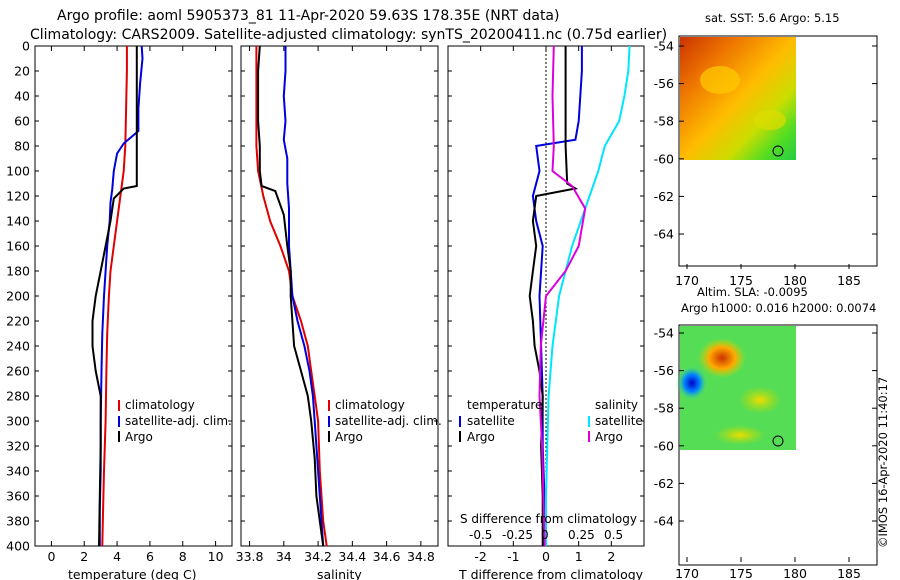 This screenshot has height=580, width=900. What do you see at coordinates (481, 437) in the screenshot?
I see `legend-t-argo-label: Argo` at bounding box center [481, 437].